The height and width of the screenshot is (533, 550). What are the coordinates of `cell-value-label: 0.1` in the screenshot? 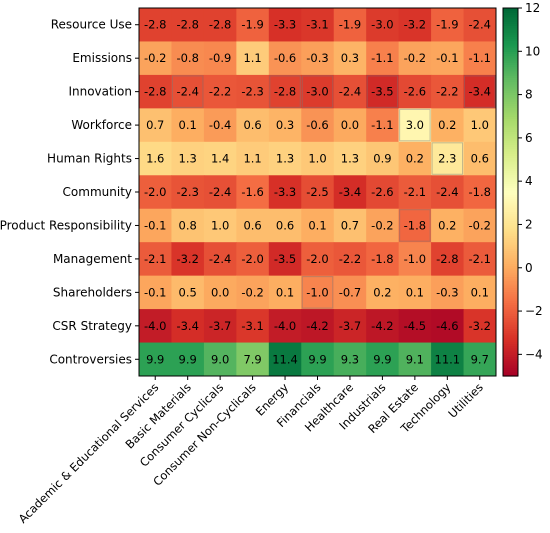 It's located at (188, 125).